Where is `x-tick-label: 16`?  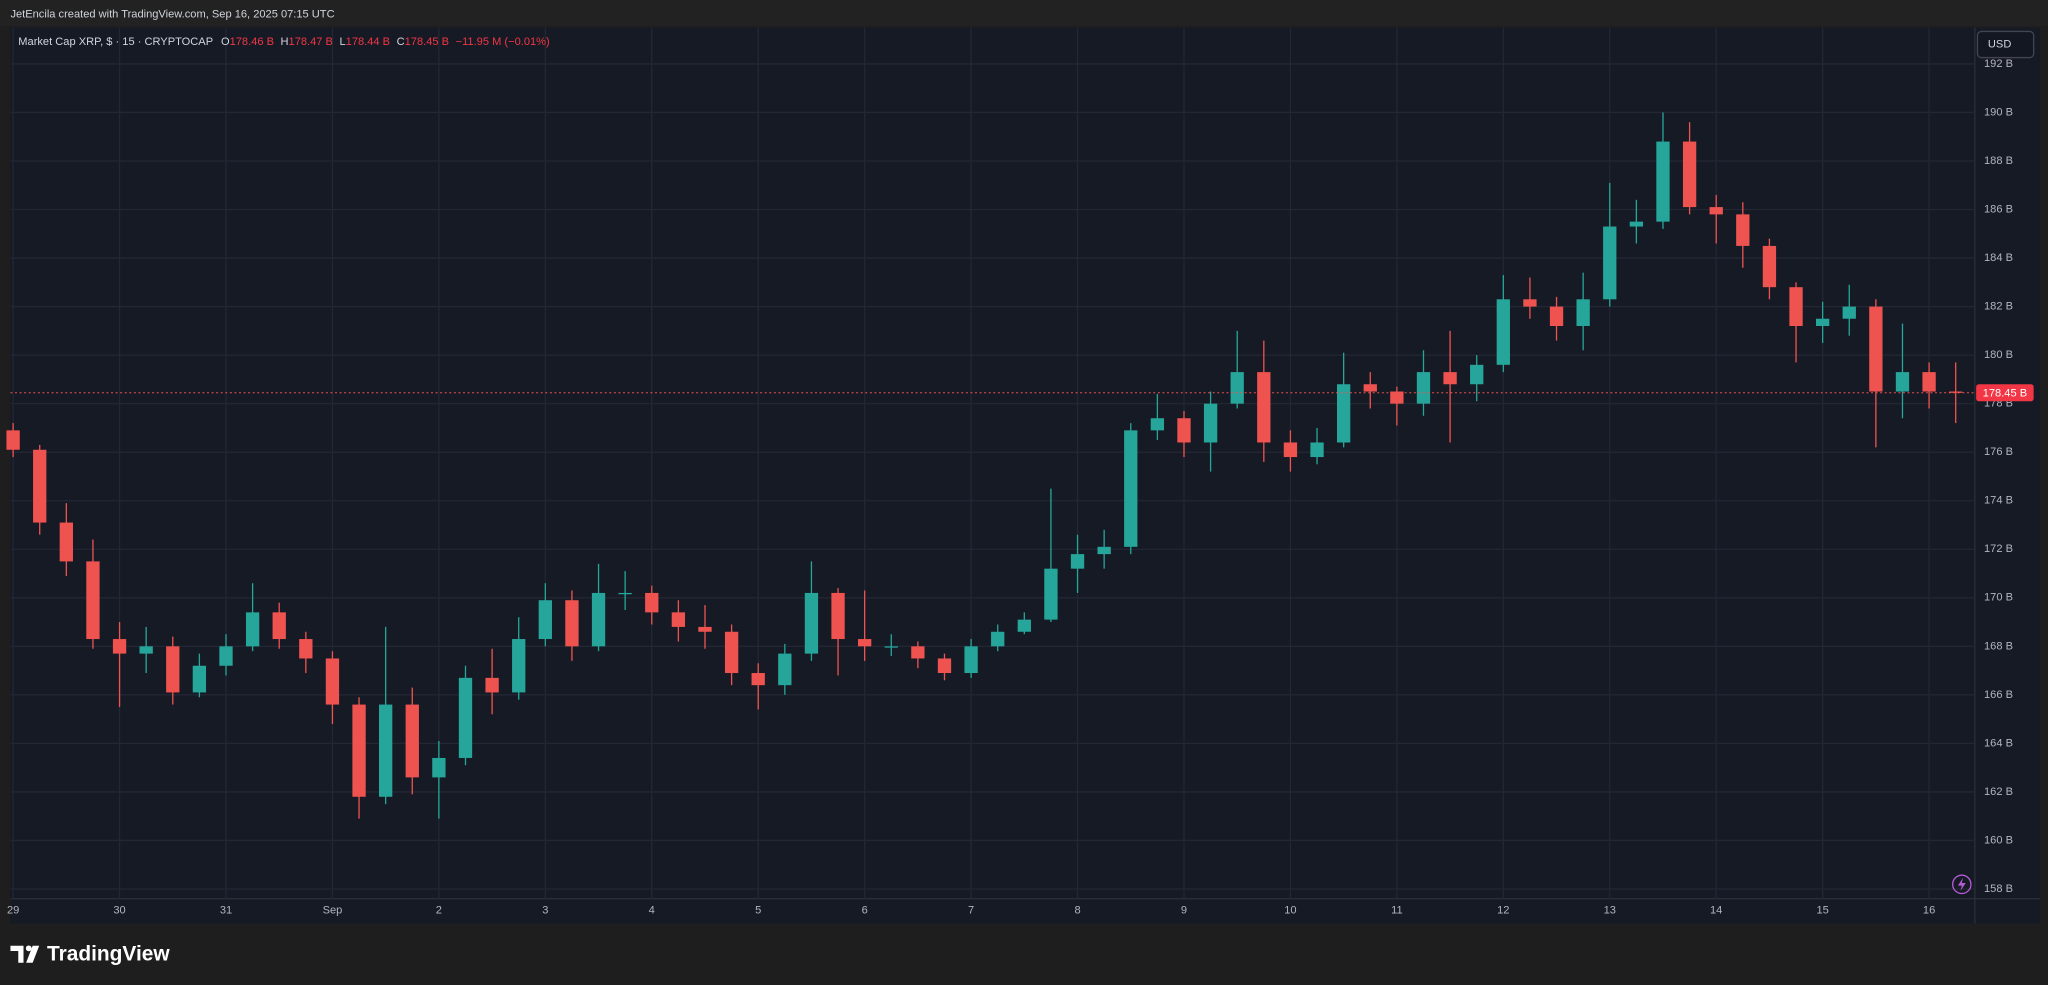 x-tick-label: 16 is located at coordinates (1929, 910).